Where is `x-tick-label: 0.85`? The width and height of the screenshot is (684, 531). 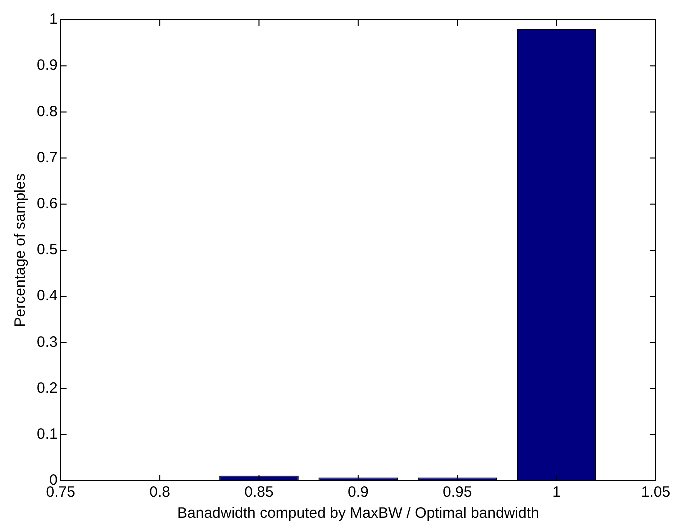 x-tick-label: 0.85 is located at coordinates (259, 493).